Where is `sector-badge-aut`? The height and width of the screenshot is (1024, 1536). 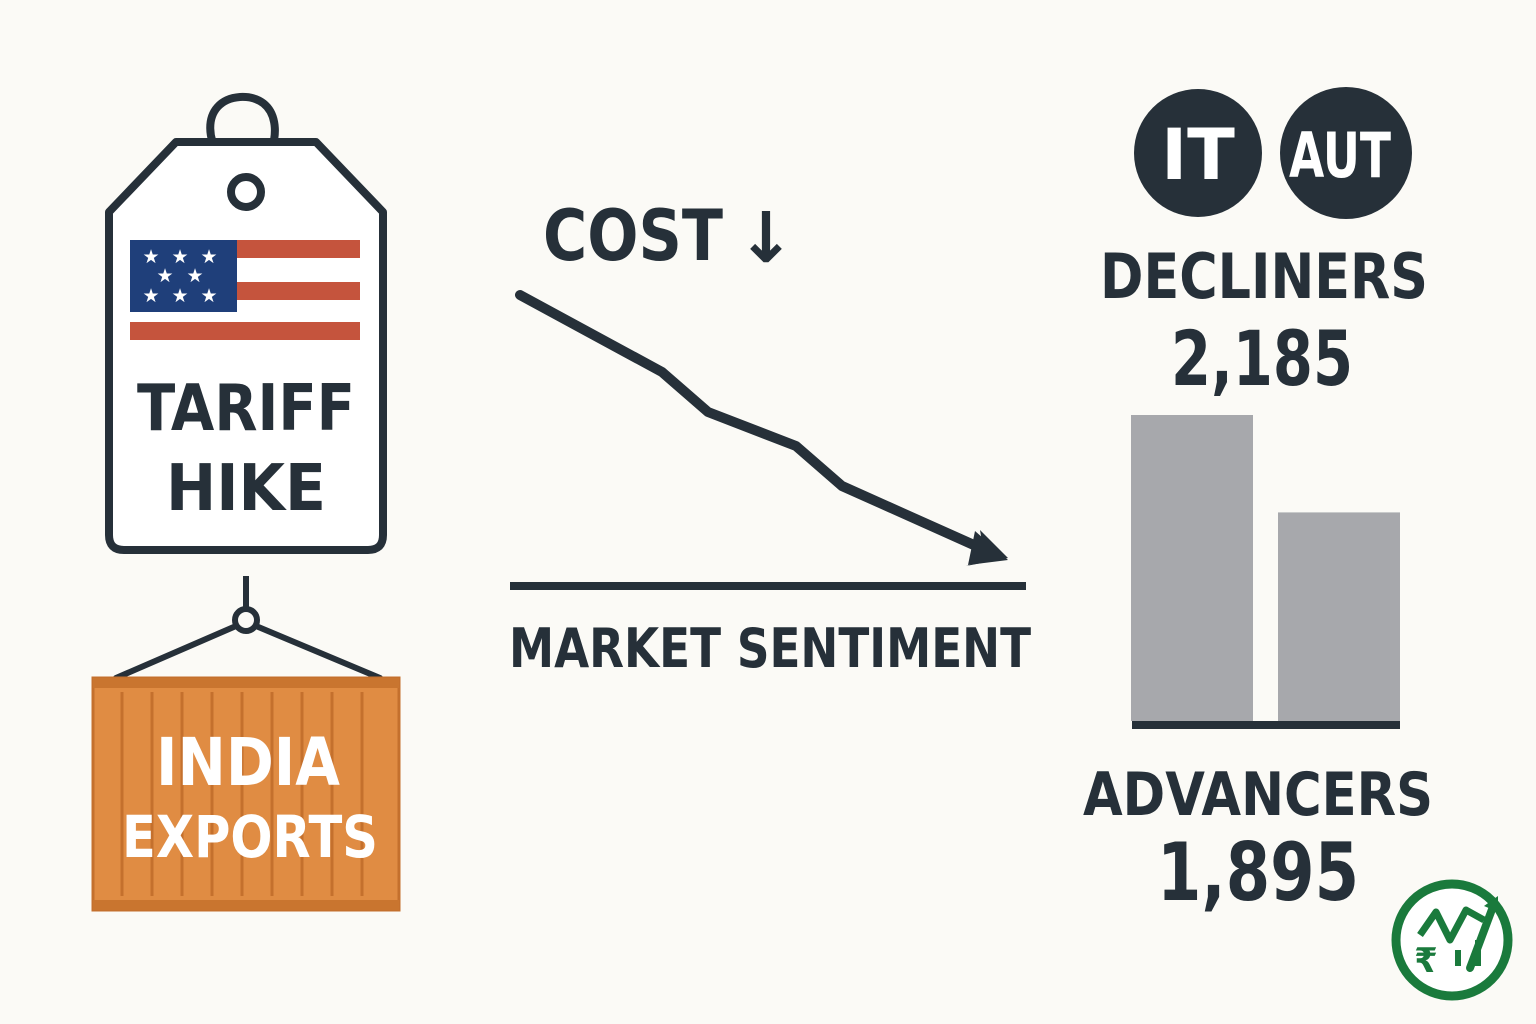
sector-badge-aut is located at coordinates (1346, 153).